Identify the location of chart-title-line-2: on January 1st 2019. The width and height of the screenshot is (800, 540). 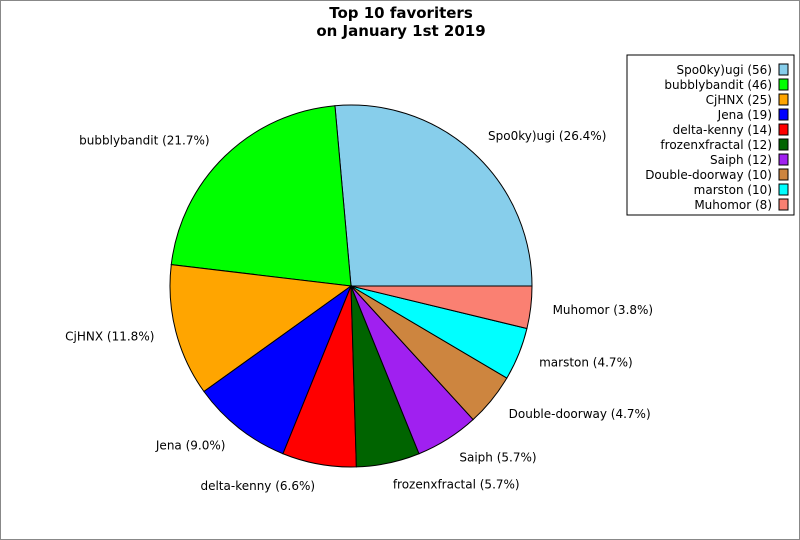
(400, 31).